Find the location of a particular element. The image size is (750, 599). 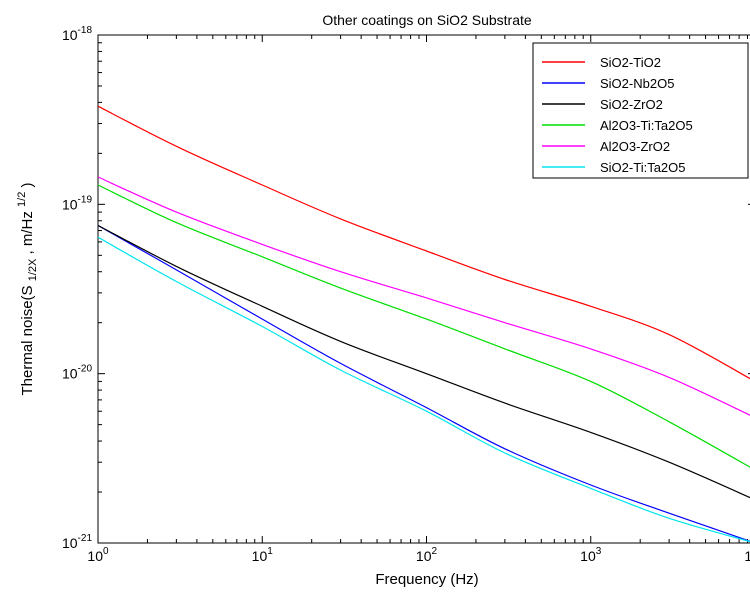

y-tick-label: 10-21 is located at coordinates (77, 542).